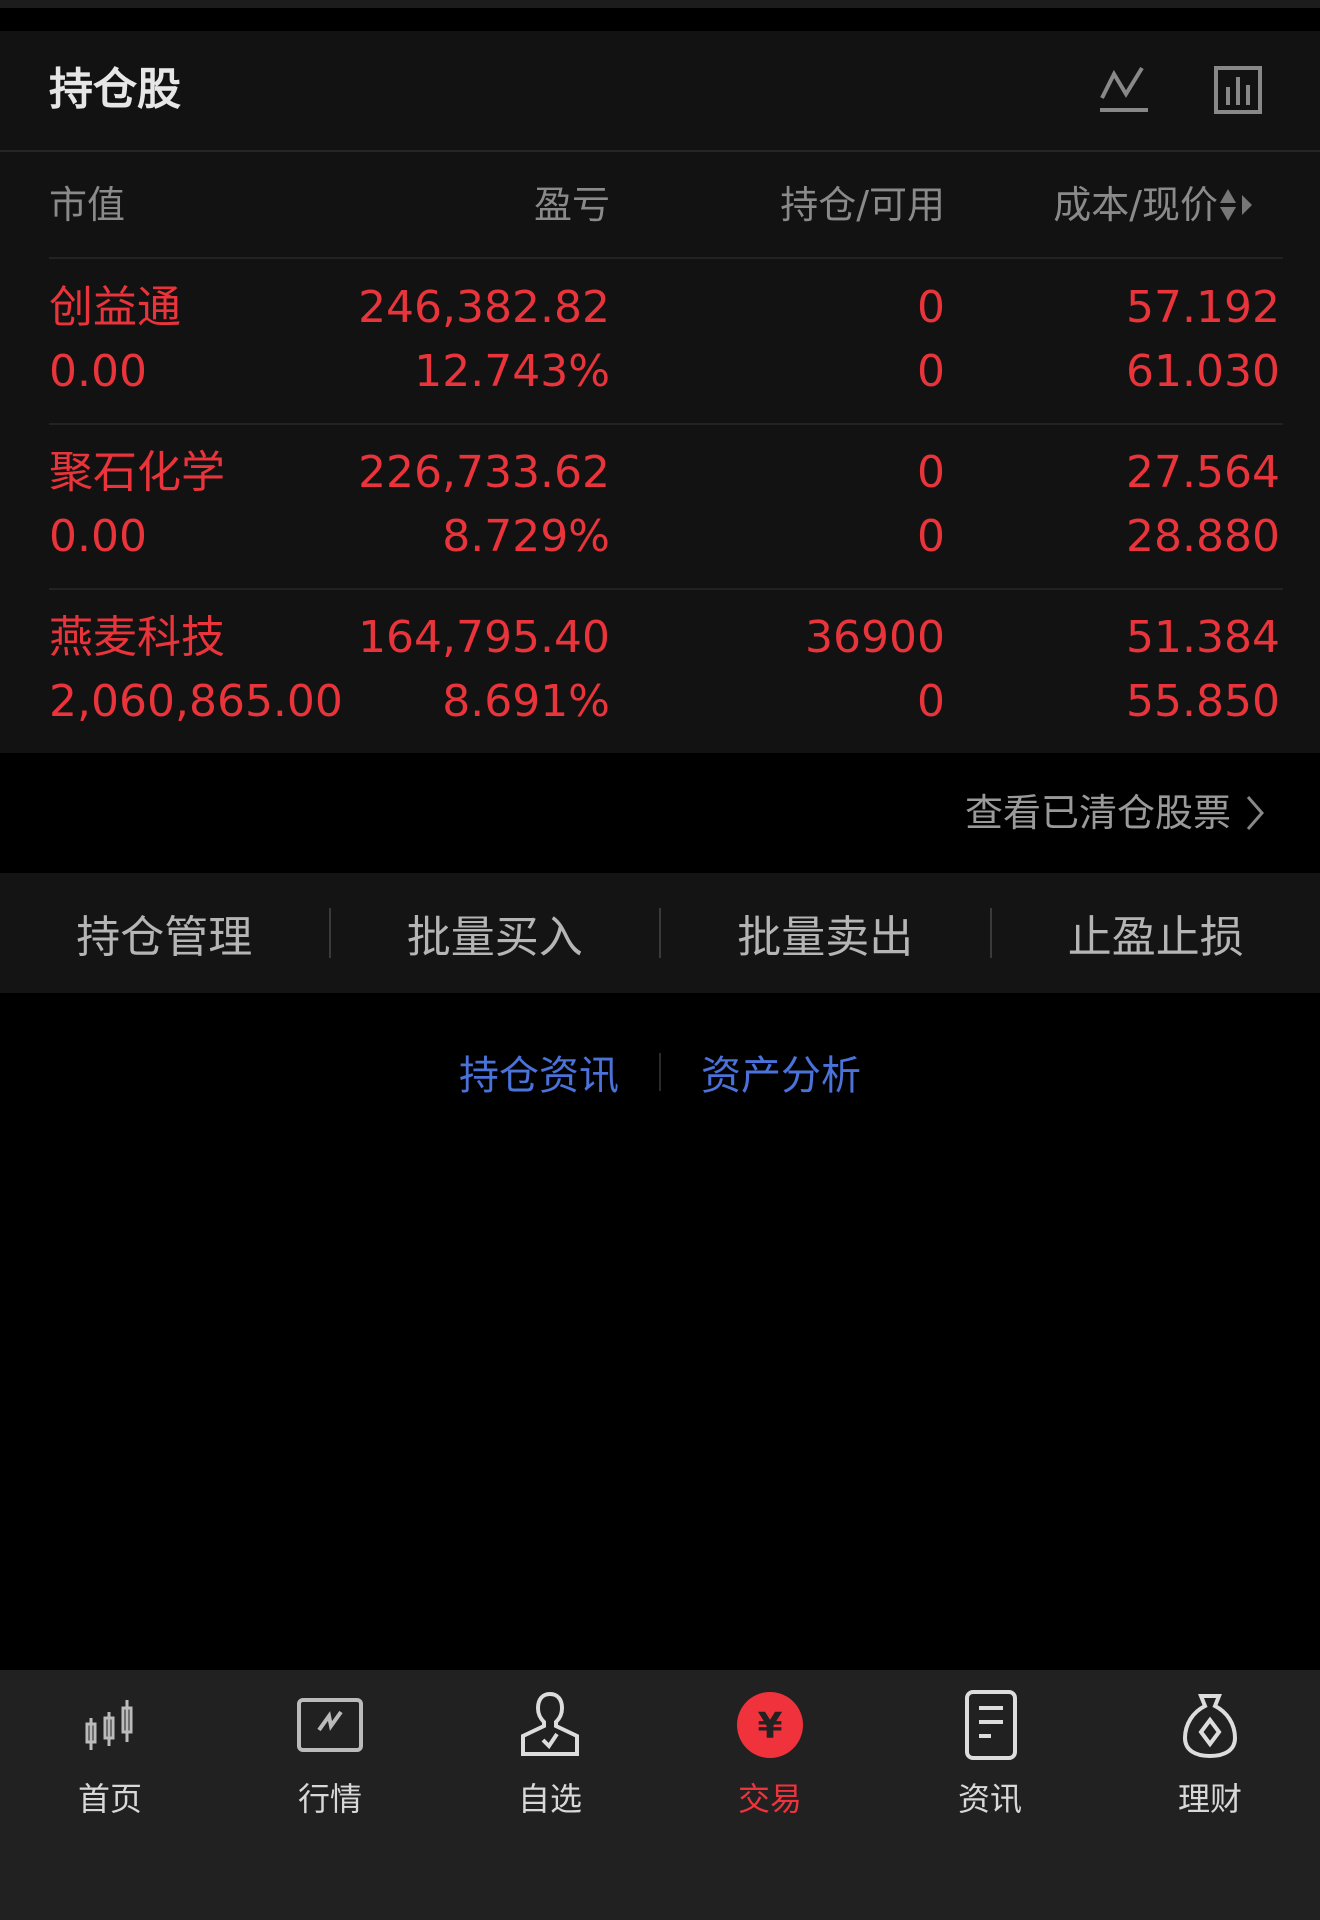 This screenshot has height=1920, width=1320. I want to click on news-document-icon, so click(991, 1725).